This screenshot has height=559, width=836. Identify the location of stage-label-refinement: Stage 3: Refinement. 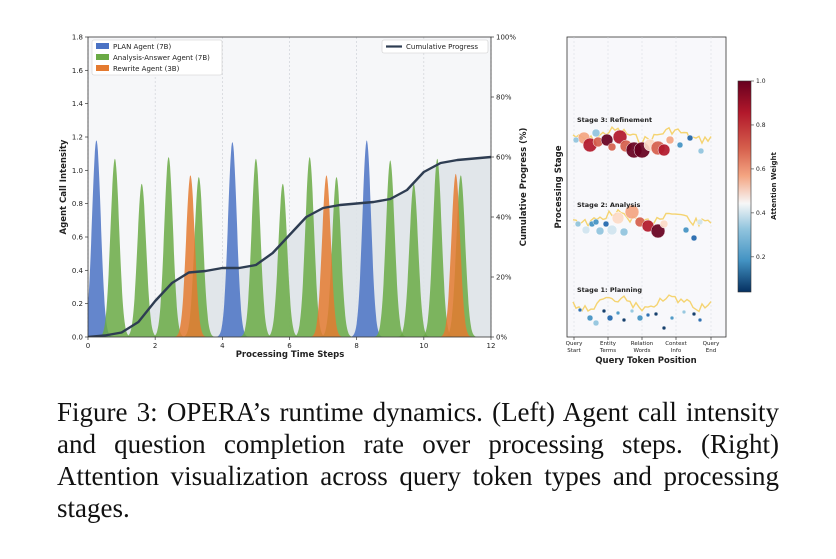
(614, 120).